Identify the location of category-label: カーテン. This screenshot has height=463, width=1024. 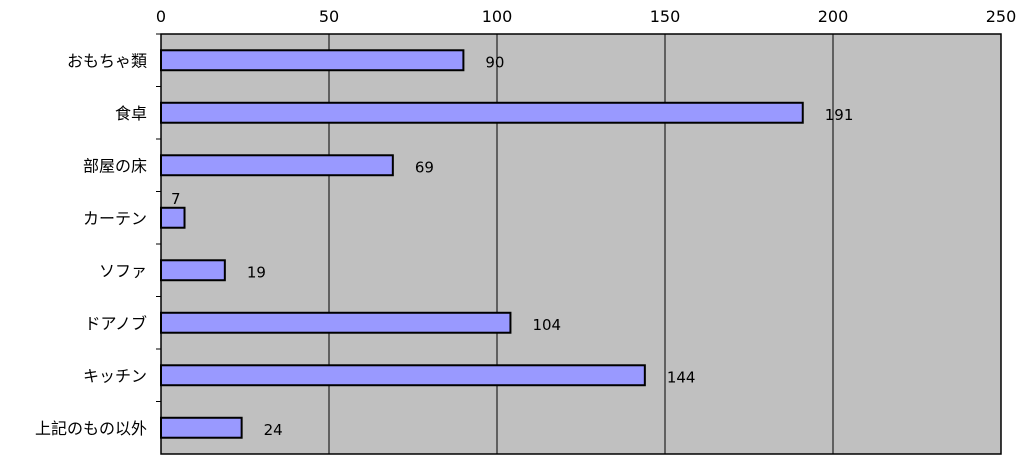
(115, 218).